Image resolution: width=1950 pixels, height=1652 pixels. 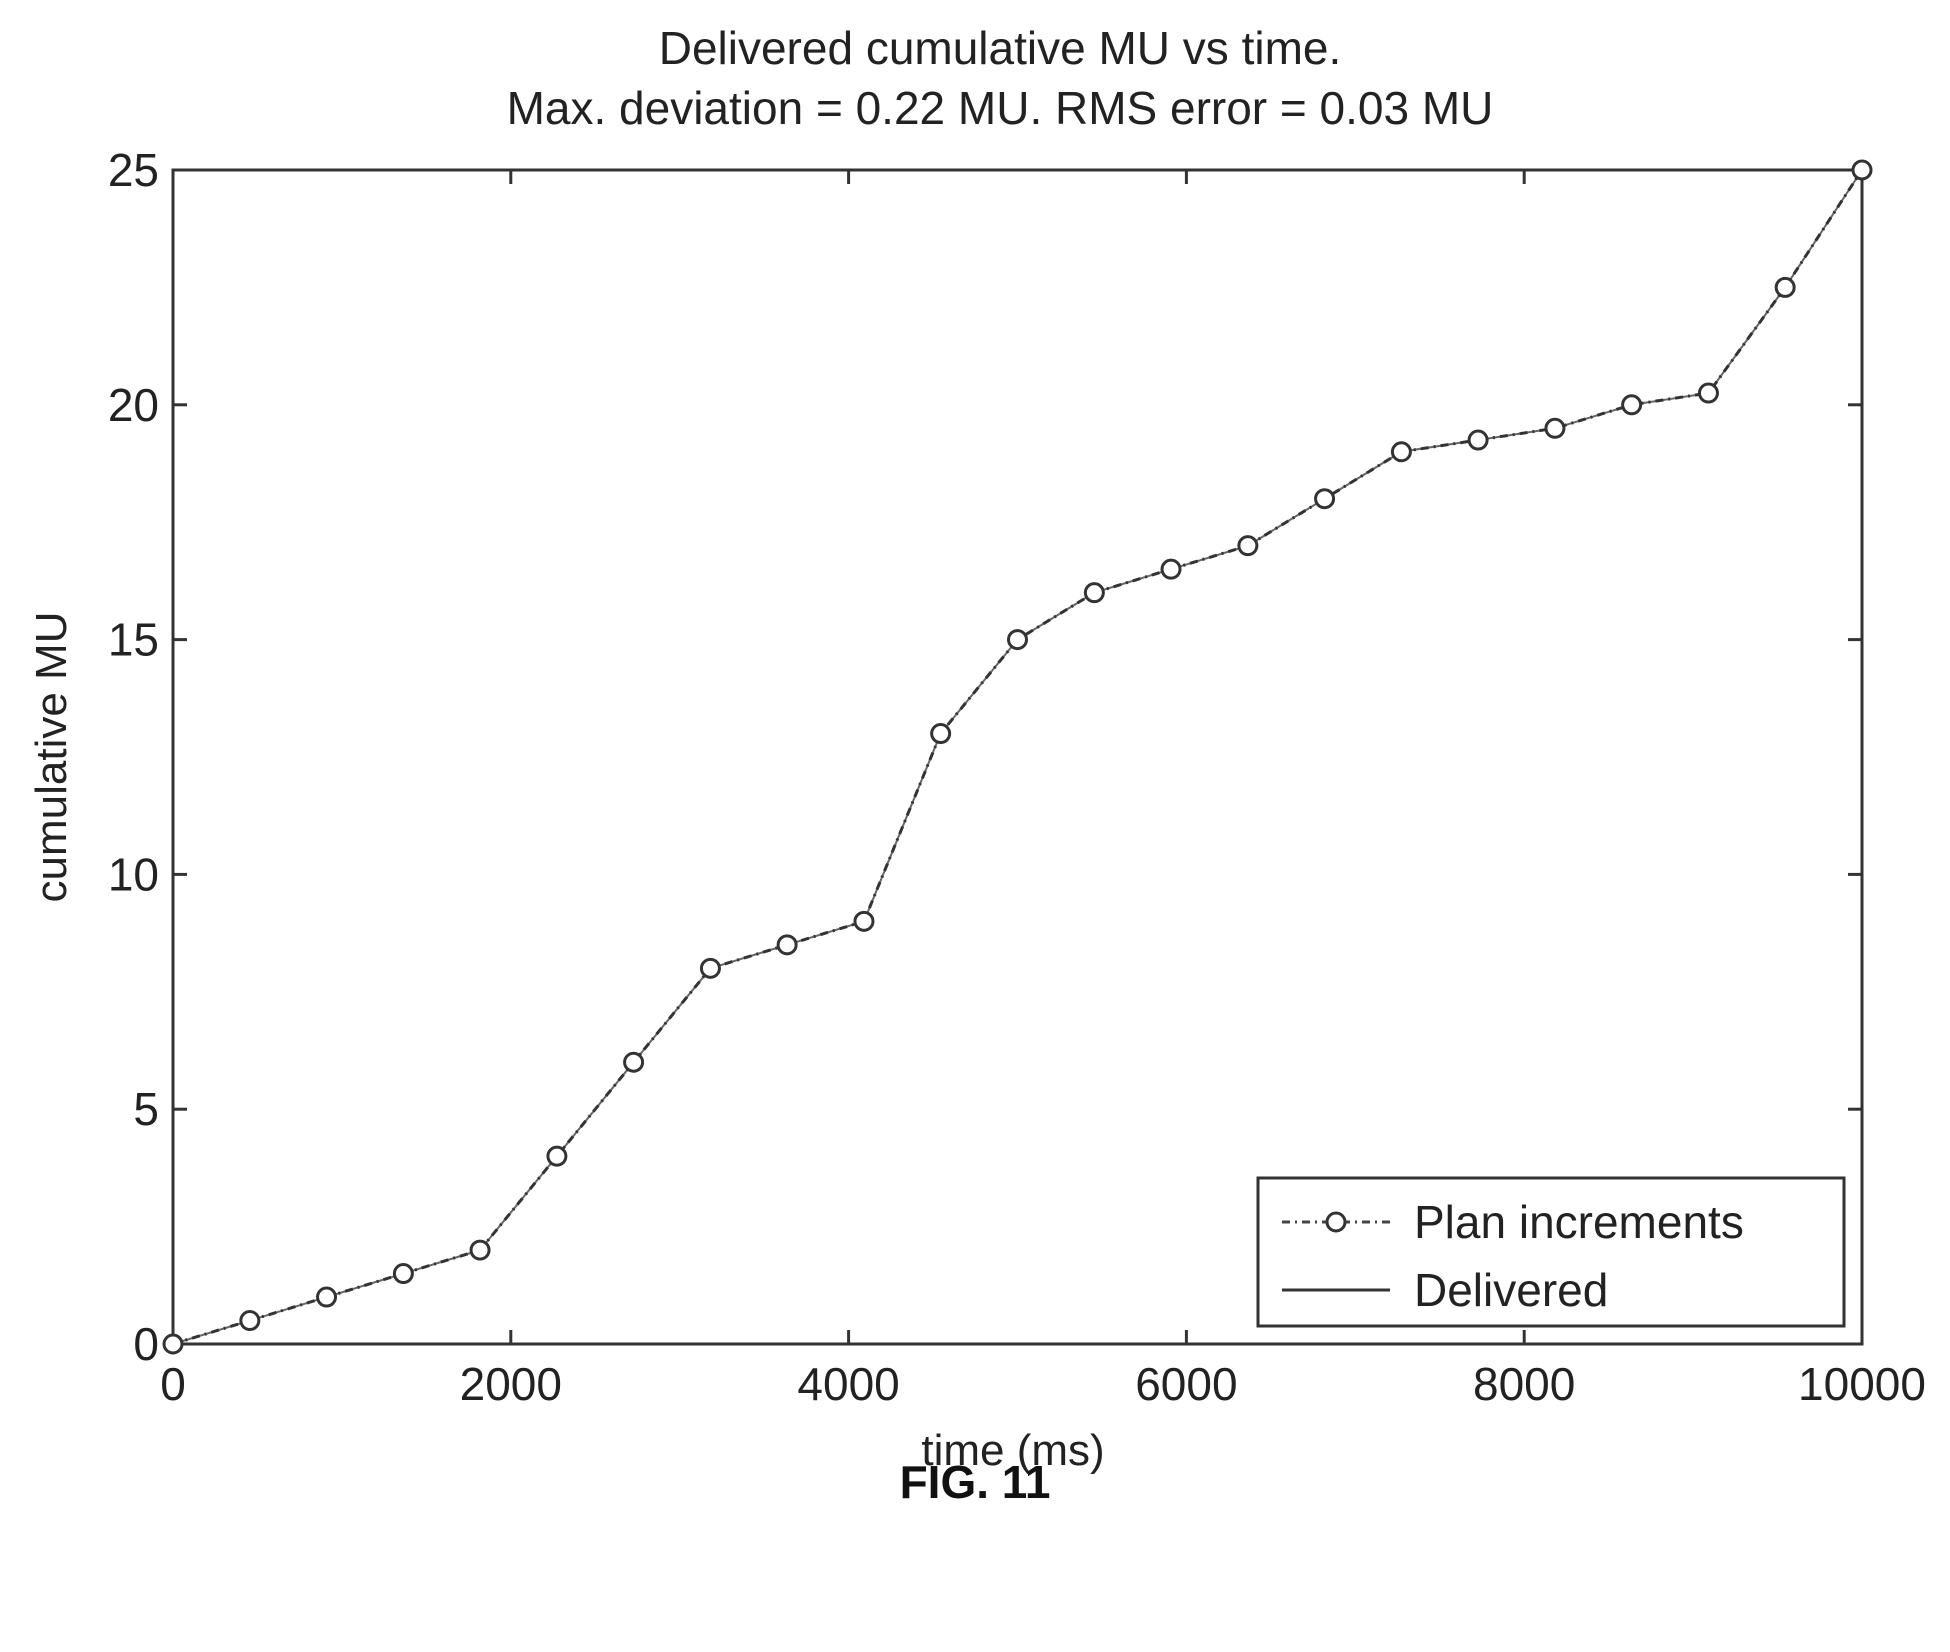 I want to click on y-tick-label: 25, so click(x=133, y=170).